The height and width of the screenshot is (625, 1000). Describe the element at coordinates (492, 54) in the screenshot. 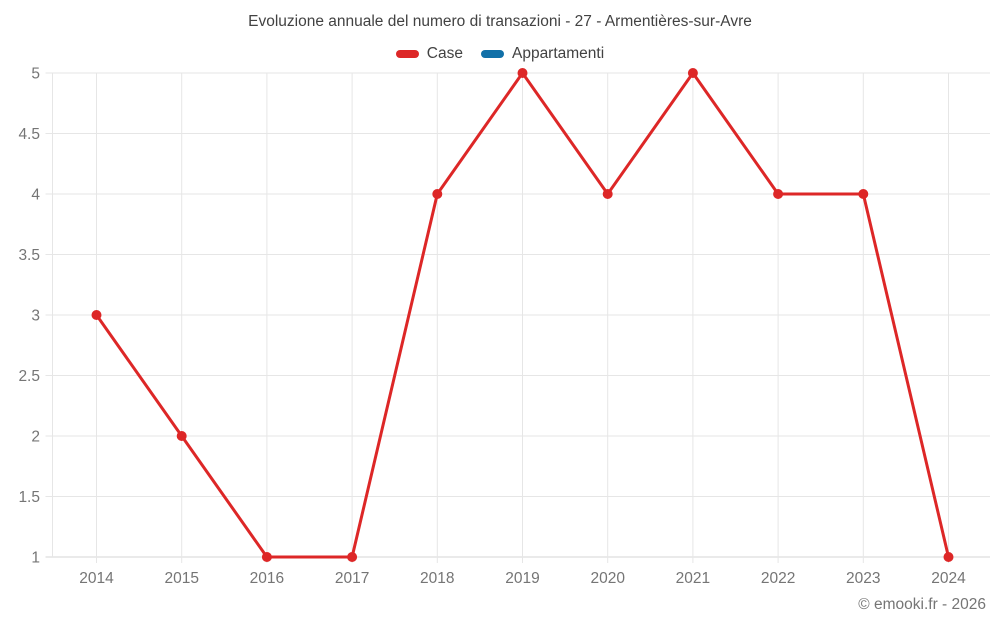

I see `appartamenti-series-swatch-icon` at that location.